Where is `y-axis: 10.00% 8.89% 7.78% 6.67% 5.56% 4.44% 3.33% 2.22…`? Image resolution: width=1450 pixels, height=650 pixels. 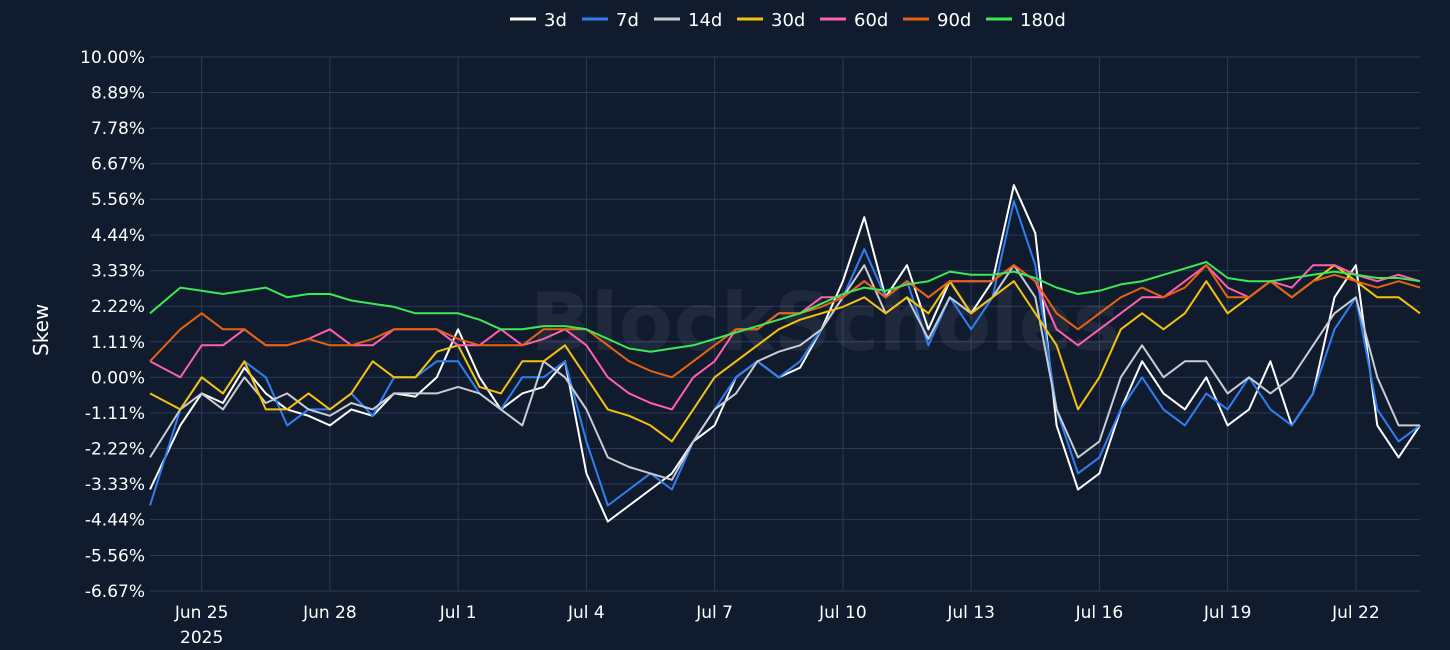
y-axis: 10.00% 8.89% 7.78% 6.67% 5.56% 4.44% 3.33% 2.22… is located at coordinates (112, 325).